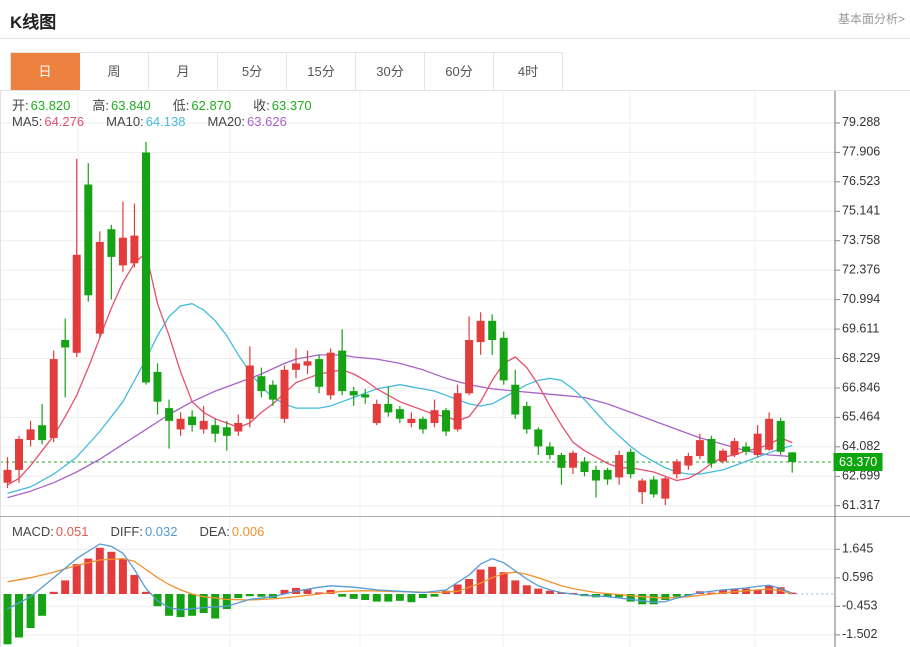 The width and height of the screenshot is (910, 647). I want to click on tab-30min: 30分, so click(390, 71).